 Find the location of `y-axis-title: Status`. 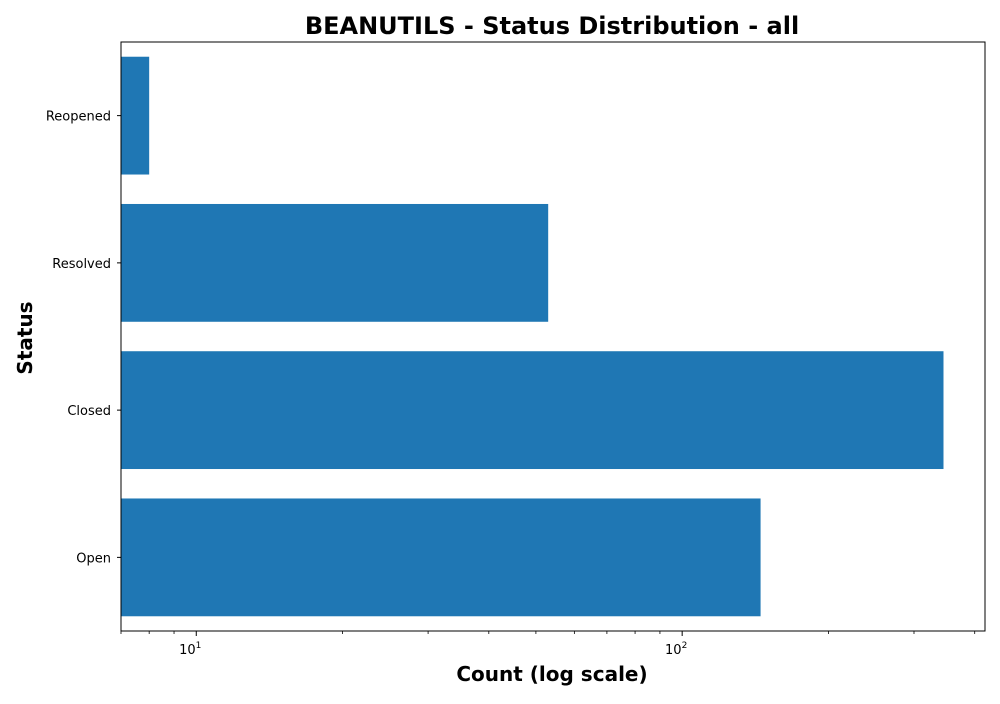

y-axis-title: Status is located at coordinates (25, 337).